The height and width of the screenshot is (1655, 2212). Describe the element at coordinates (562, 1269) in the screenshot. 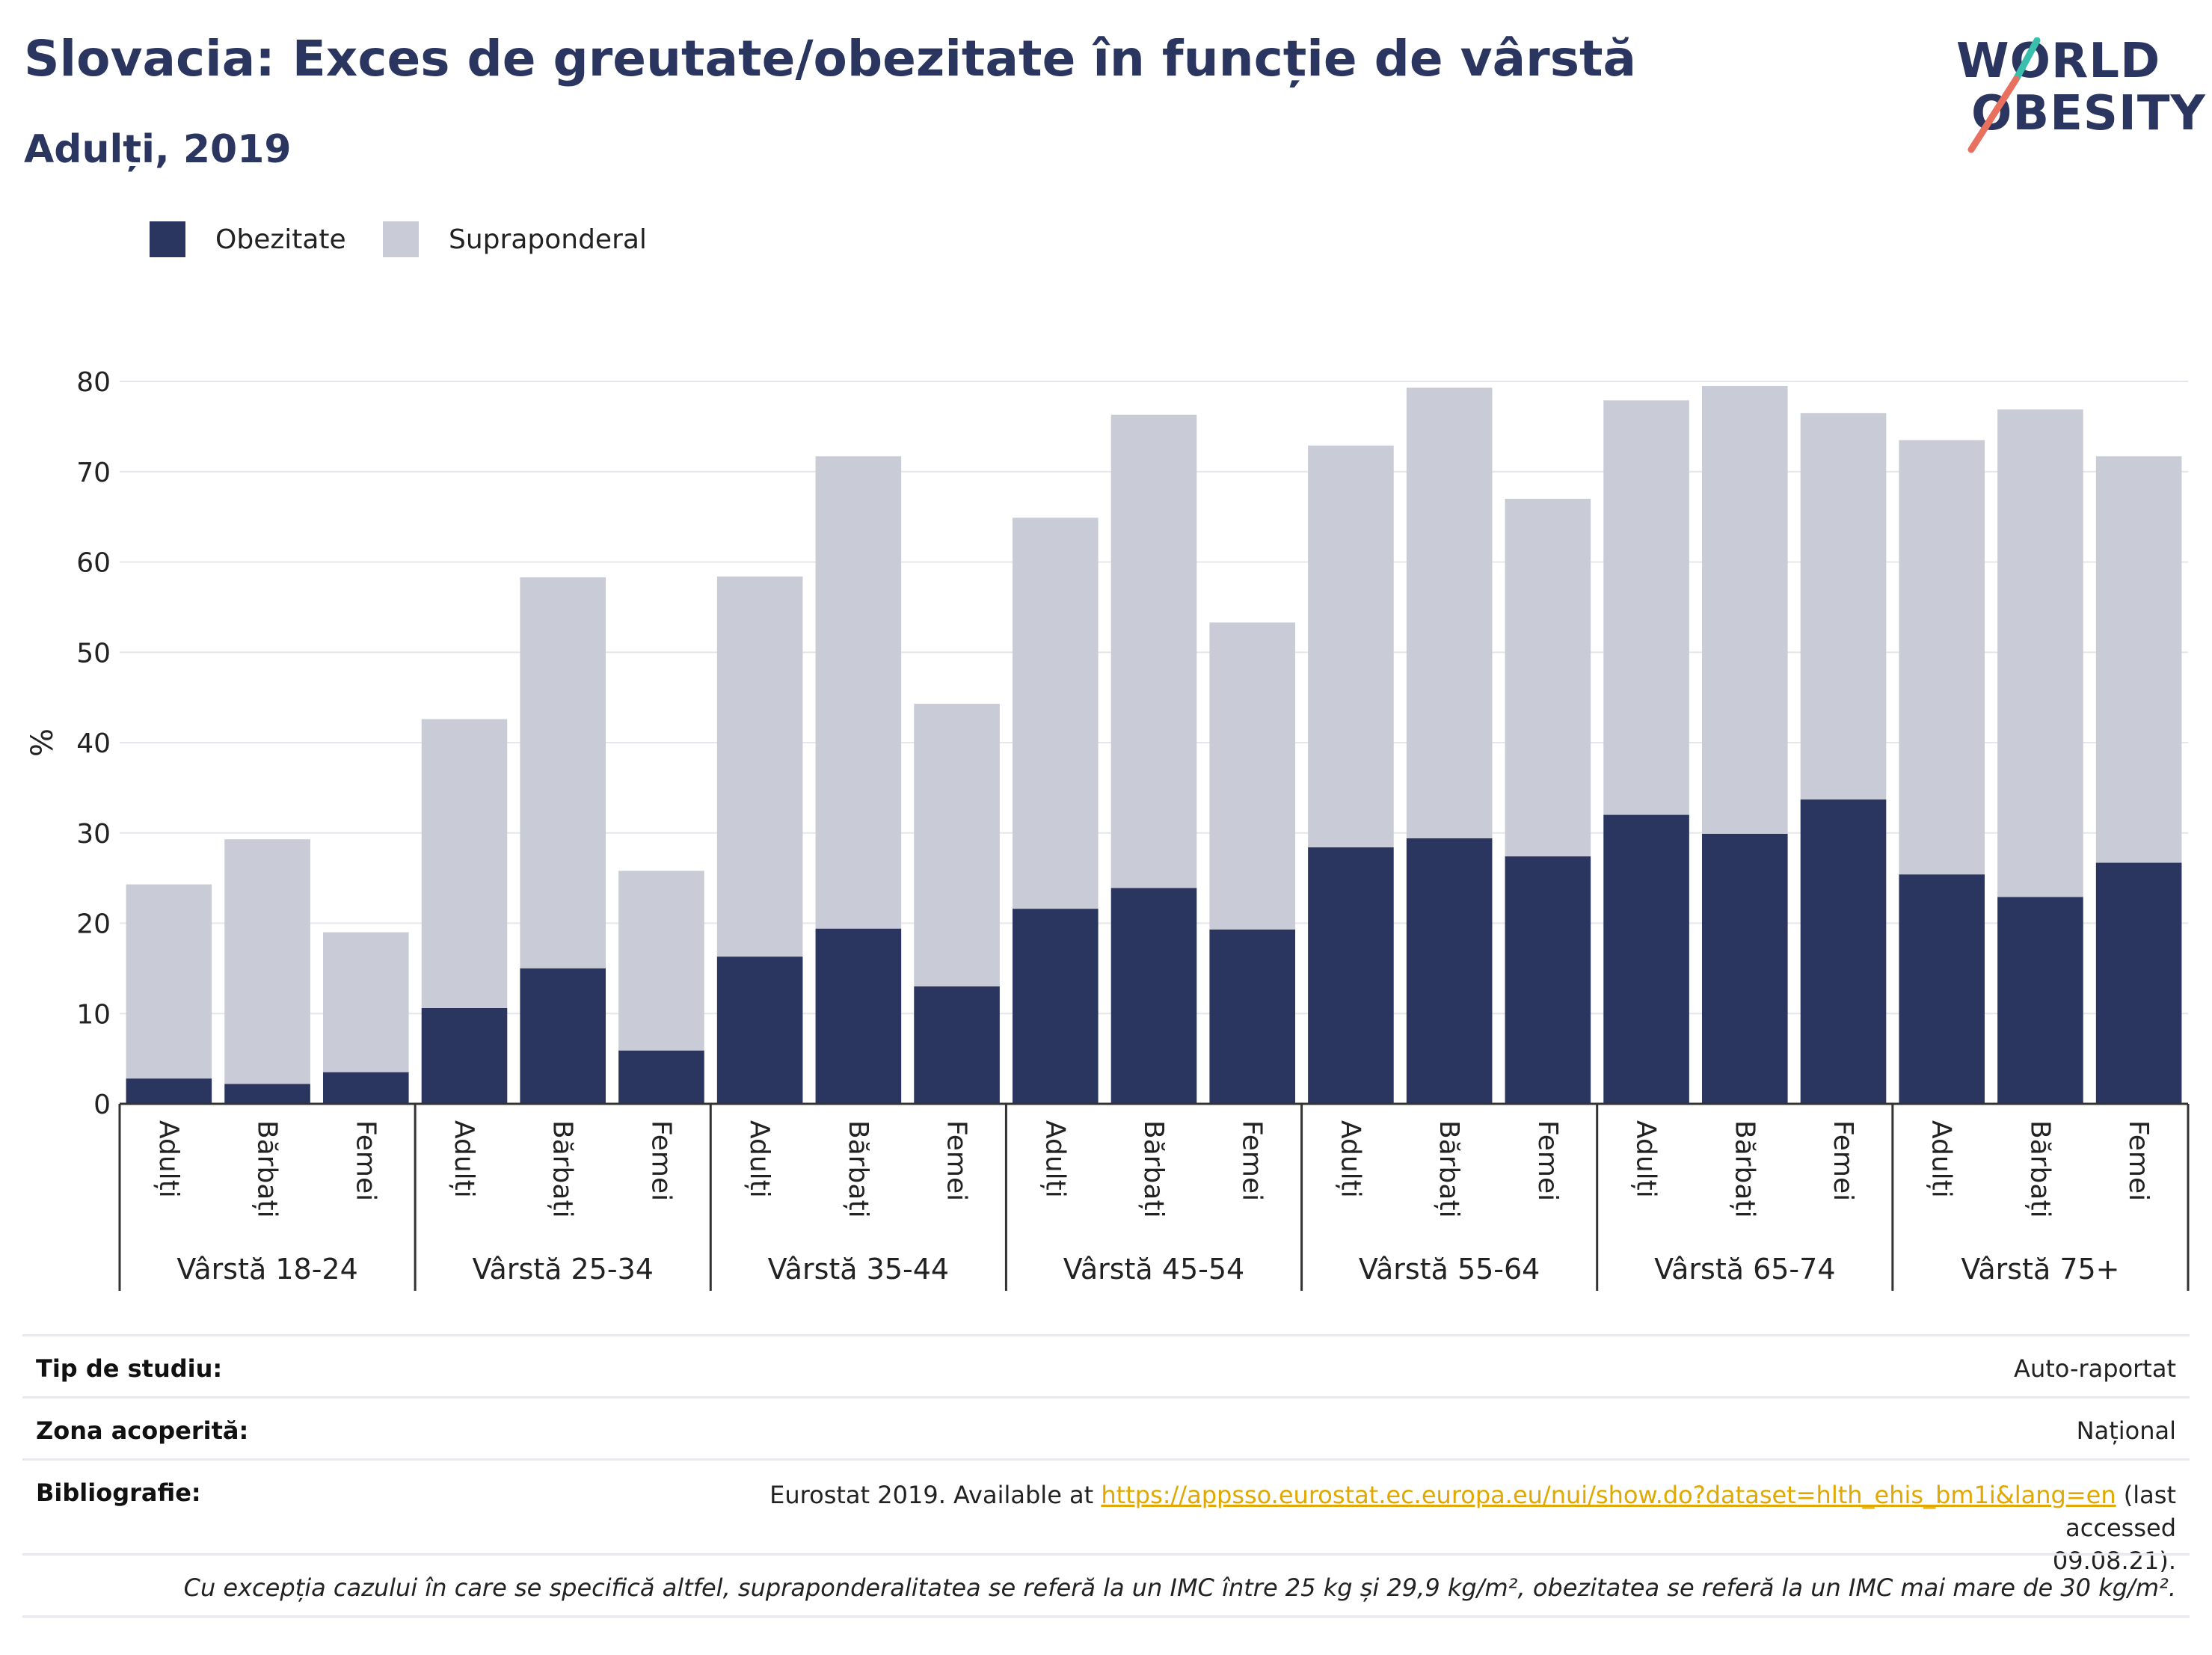

I see `x-group-label: Vârstă 25-34` at that location.